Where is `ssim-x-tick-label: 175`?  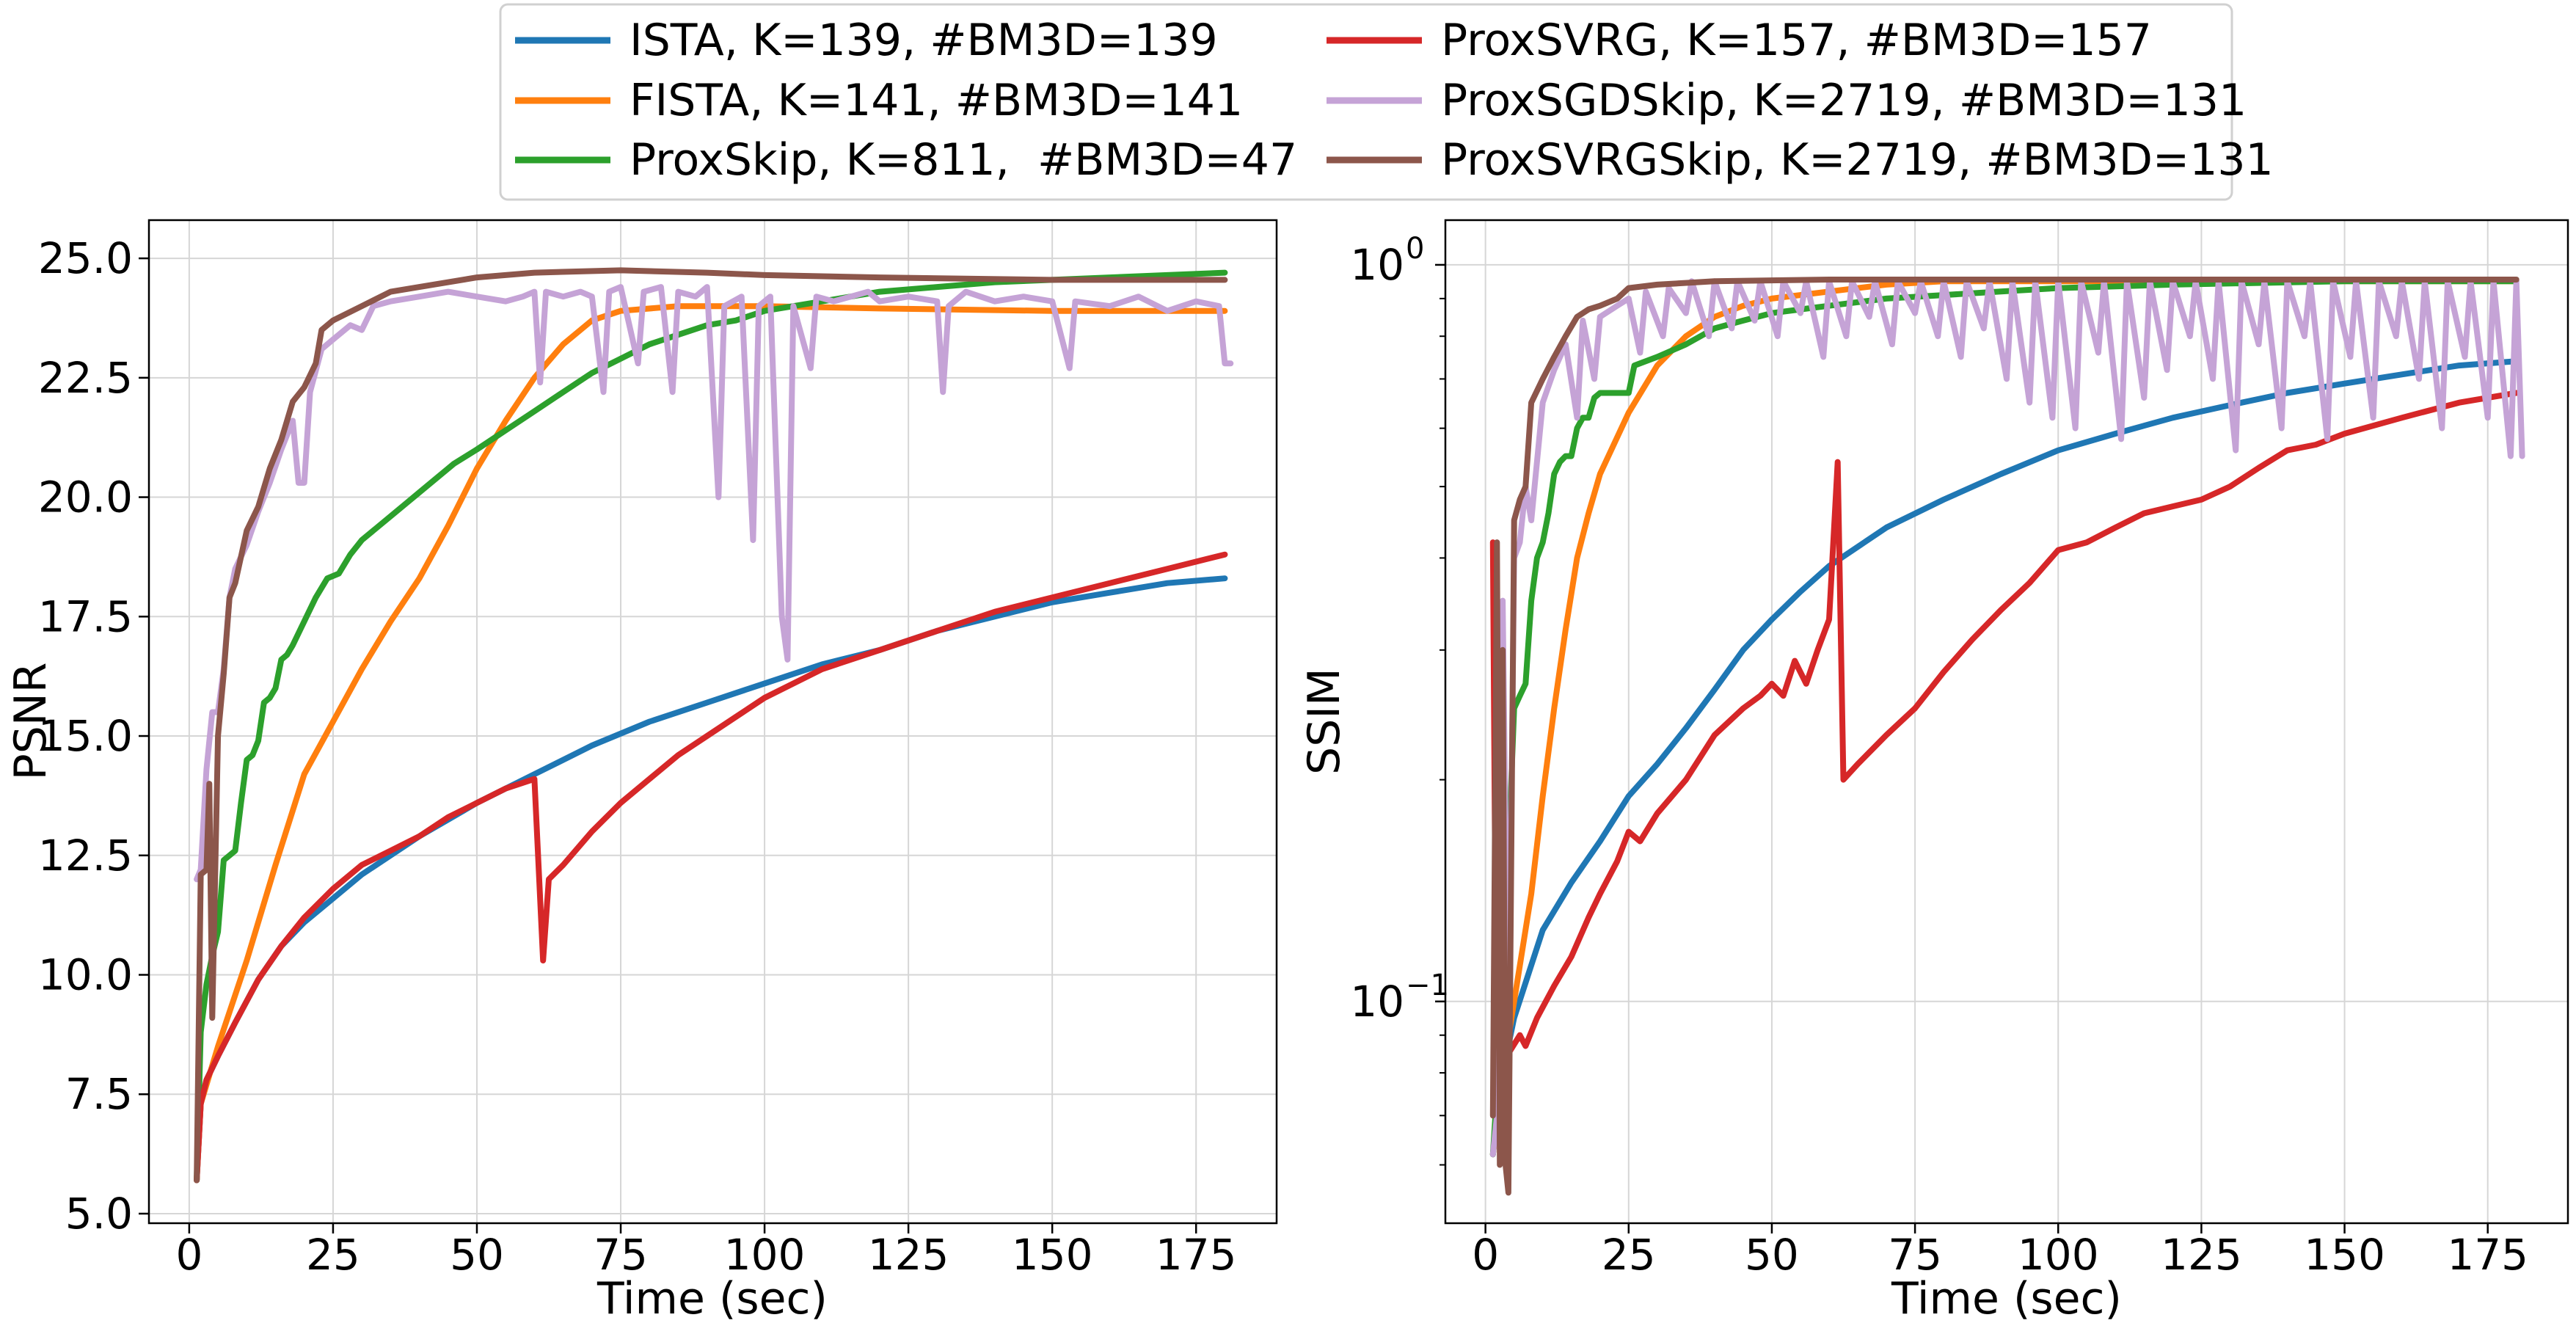 ssim-x-tick-label: 175 is located at coordinates (2487, 1255).